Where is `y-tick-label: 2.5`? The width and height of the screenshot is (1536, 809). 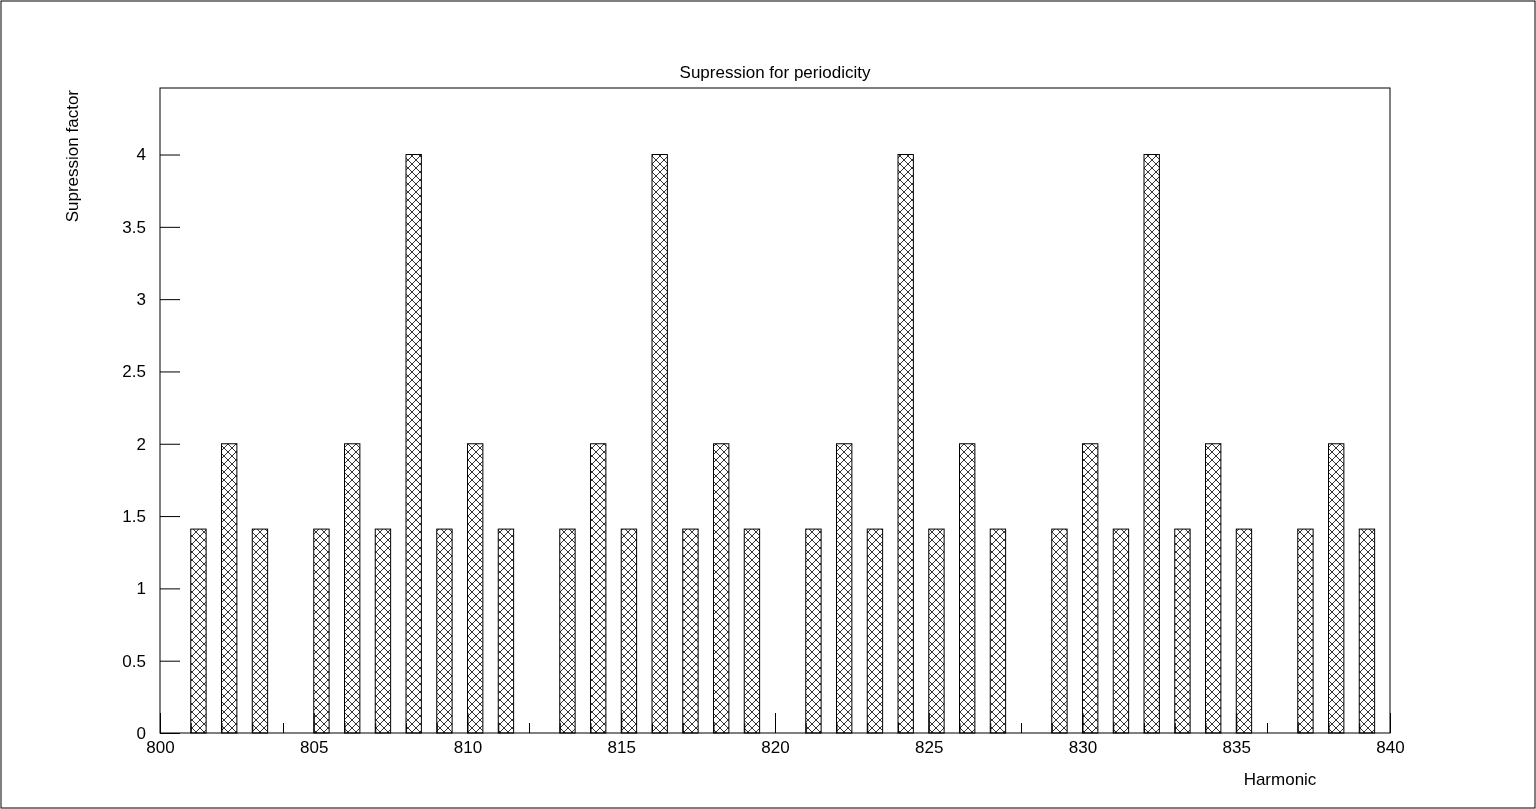 y-tick-label: 2.5 is located at coordinates (134, 372).